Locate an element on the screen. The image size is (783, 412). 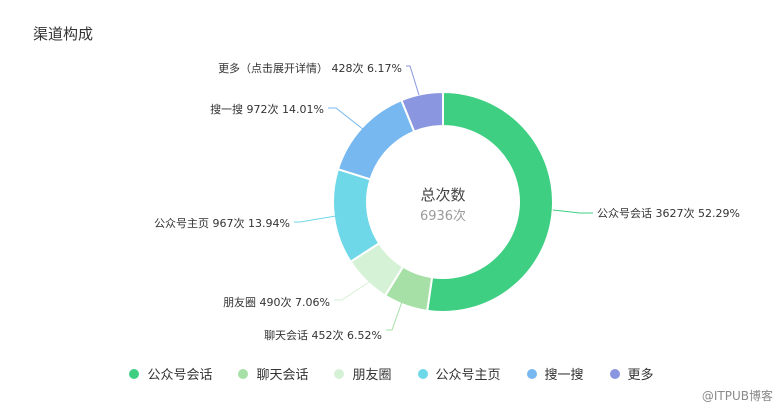
legend-item-6: 更多 is located at coordinates (631, 373).